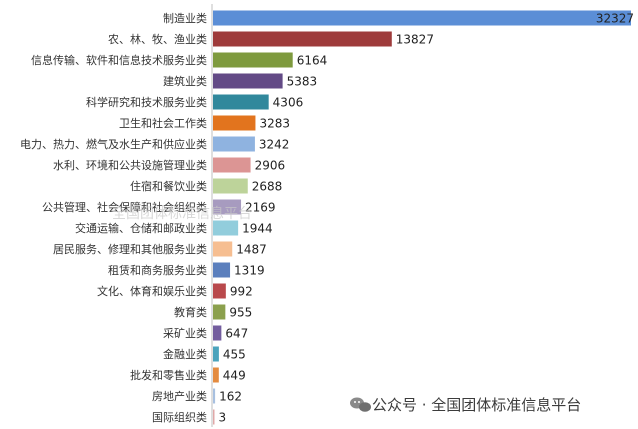 The width and height of the screenshot is (638, 429). I want to click on value-label: 647, so click(236, 334).